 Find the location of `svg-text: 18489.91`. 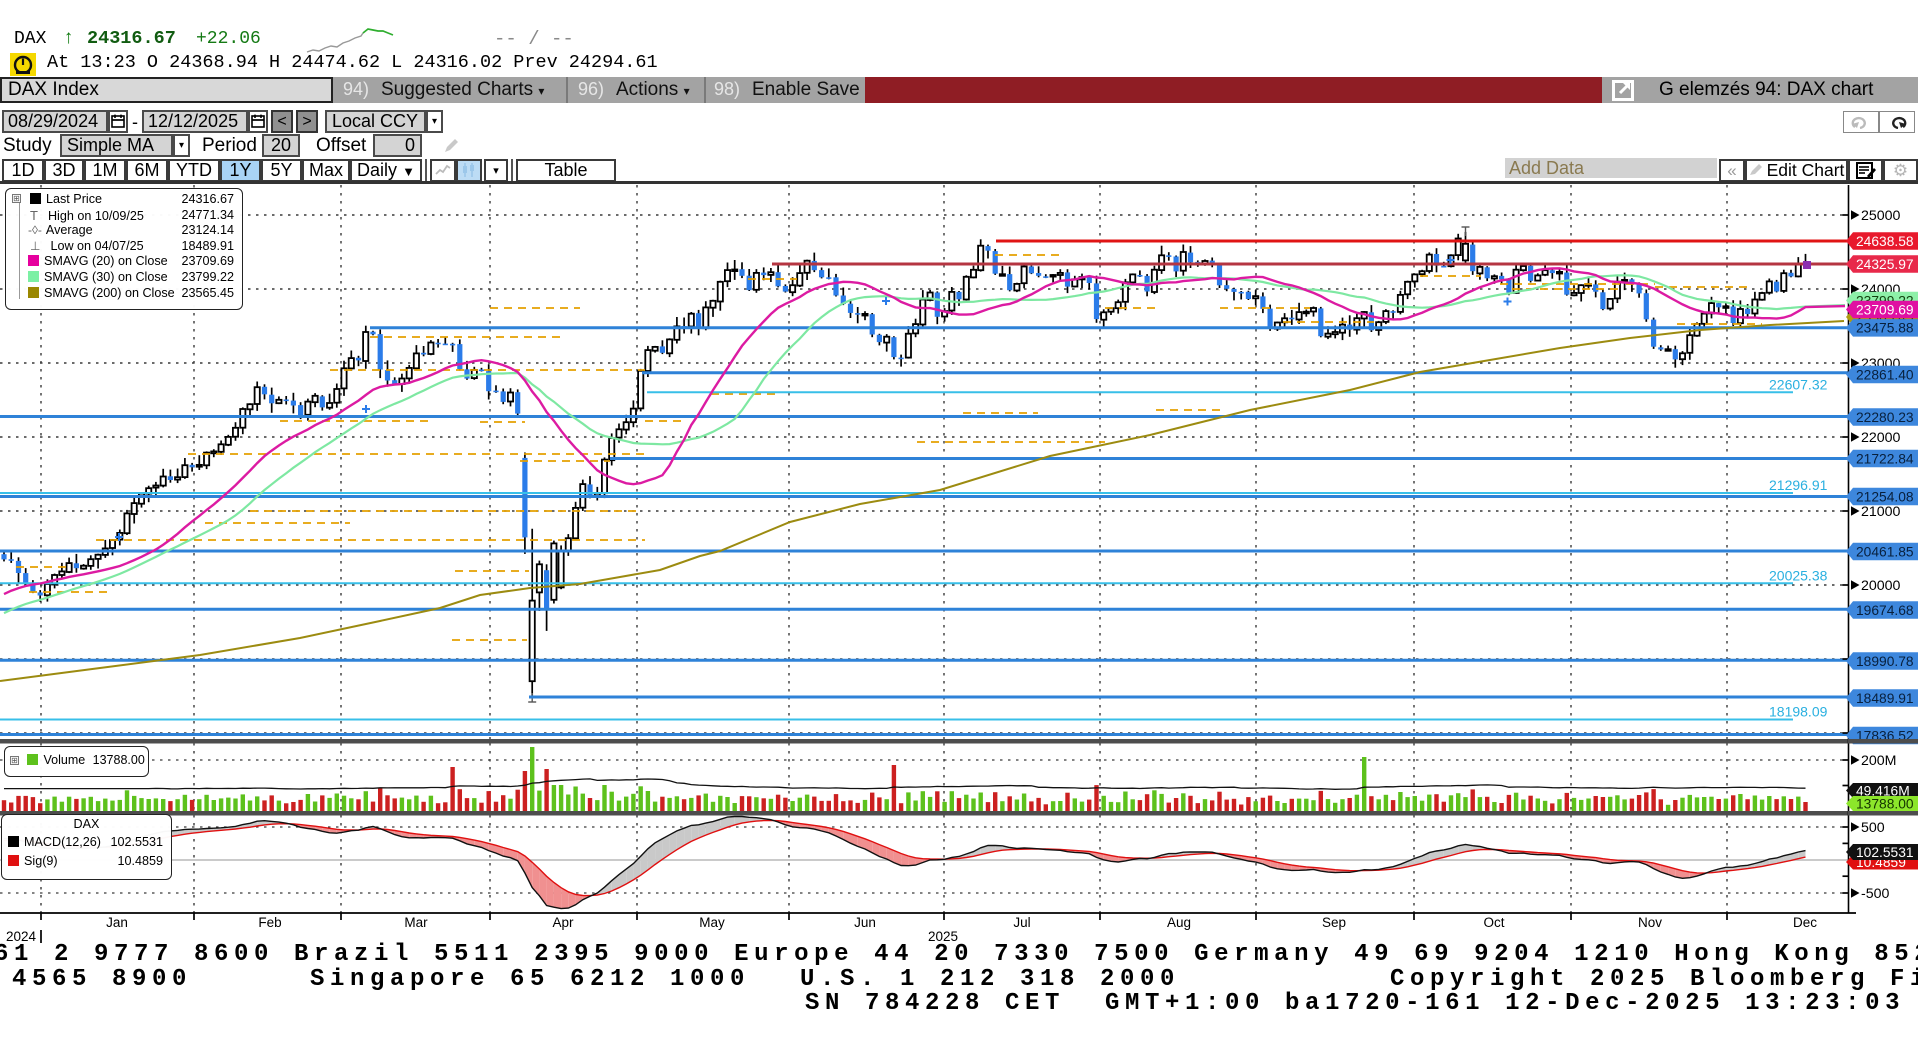

svg-text: 18489.91 is located at coordinates (1885, 698).